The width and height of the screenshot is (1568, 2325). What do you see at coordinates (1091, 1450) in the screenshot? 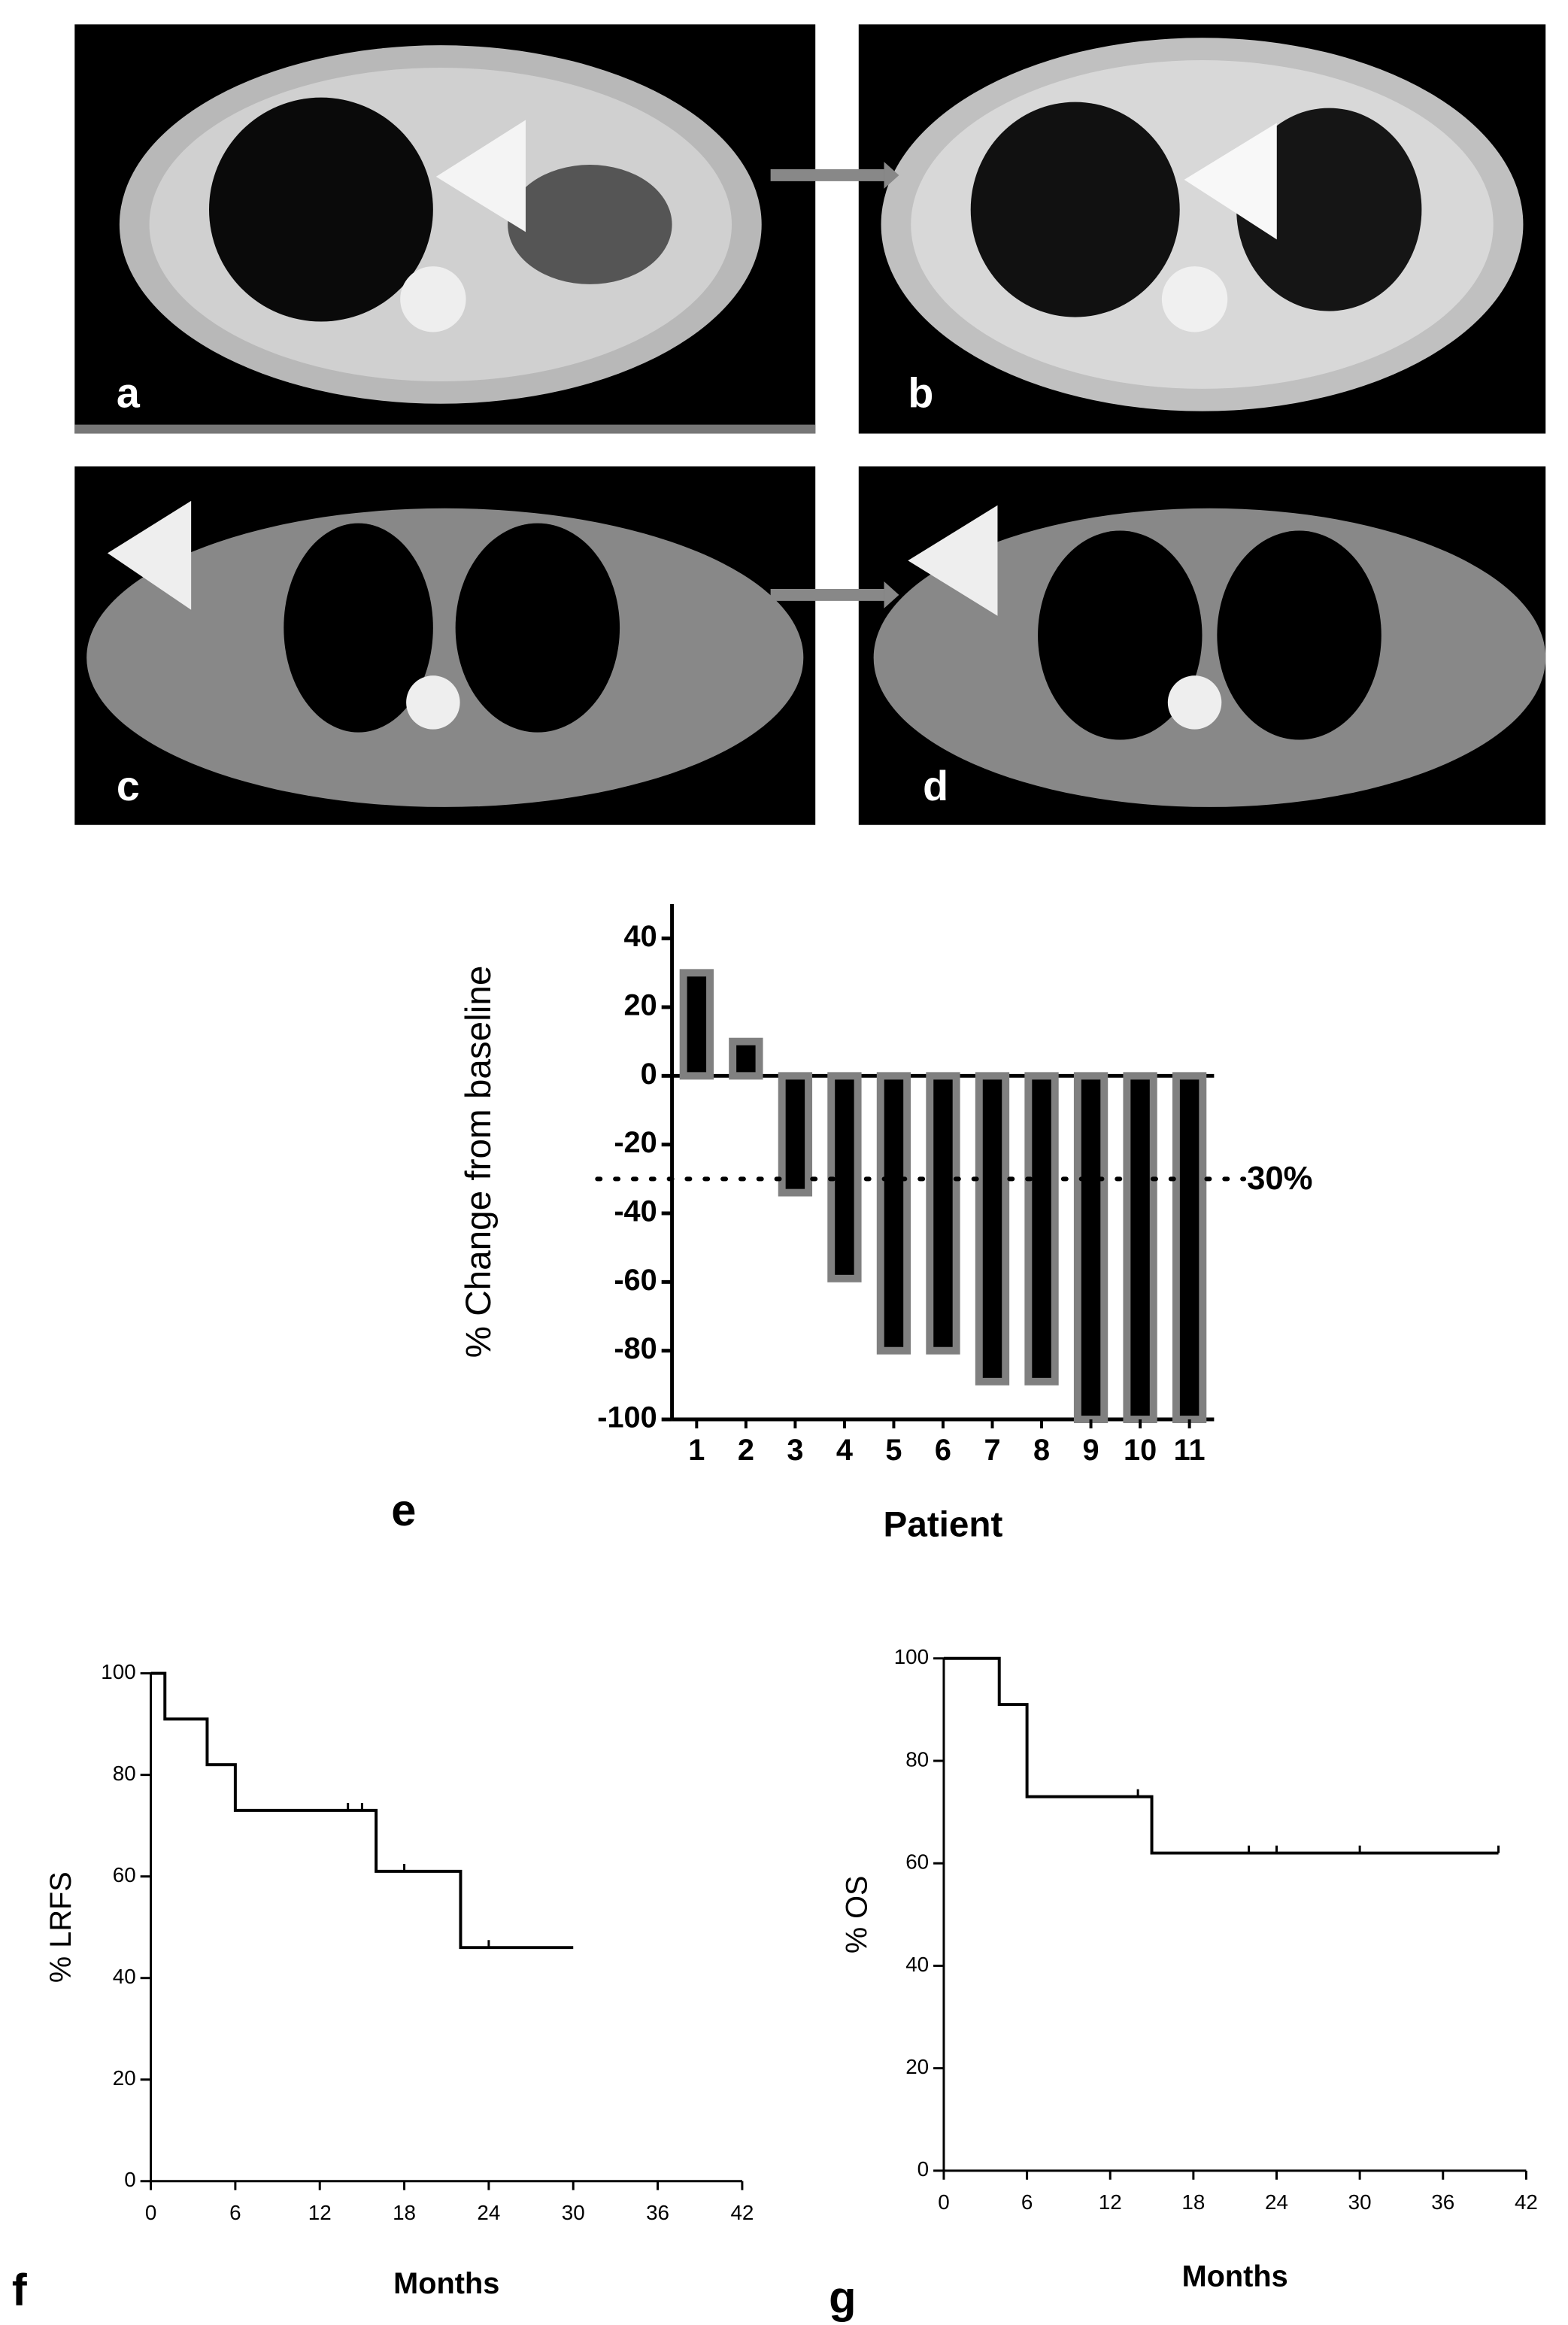
I see `x-tick-label: 9` at bounding box center [1091, 1450].